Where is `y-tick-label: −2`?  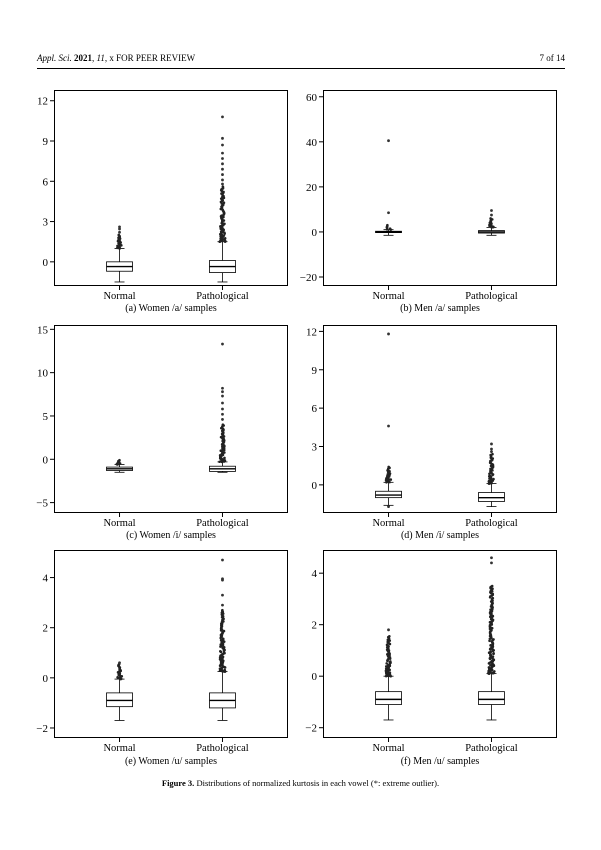 y-tick-label: −2 is located at coordinates (311, 729).